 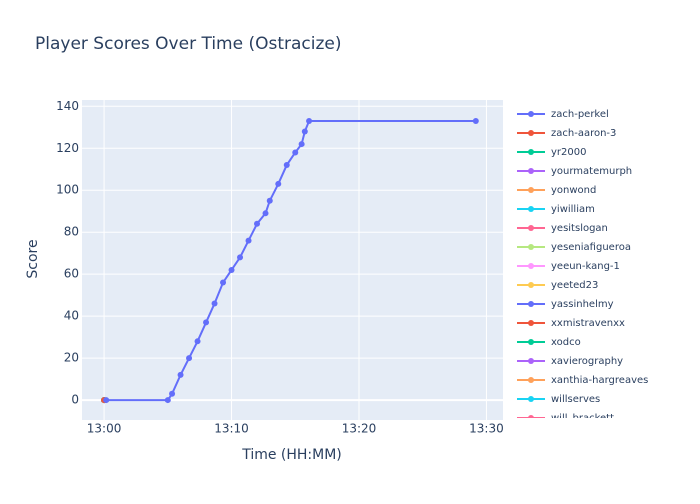 What do you see at coordinates (585, 266) in the screenshot?
I see `legend-label: yeeun-kang-1` at bounding box center [585, 266].